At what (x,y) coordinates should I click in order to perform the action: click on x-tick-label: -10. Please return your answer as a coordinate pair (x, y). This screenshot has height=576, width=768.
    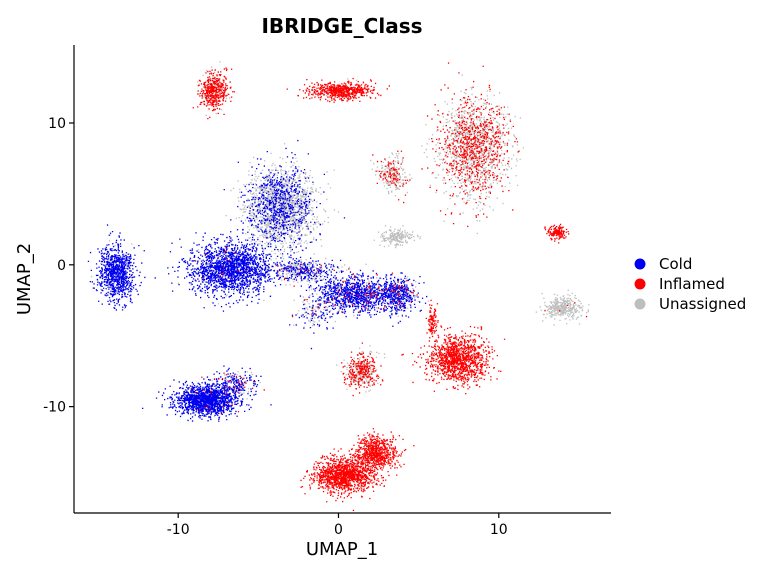
    Looking at the image, I should click on (178, 530).